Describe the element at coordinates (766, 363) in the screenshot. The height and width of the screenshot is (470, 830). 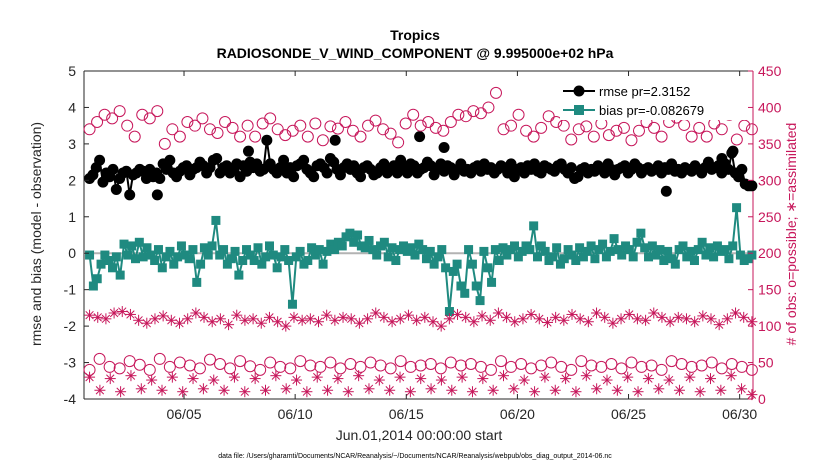
I see `y-right-tick-label: 50` at that location.